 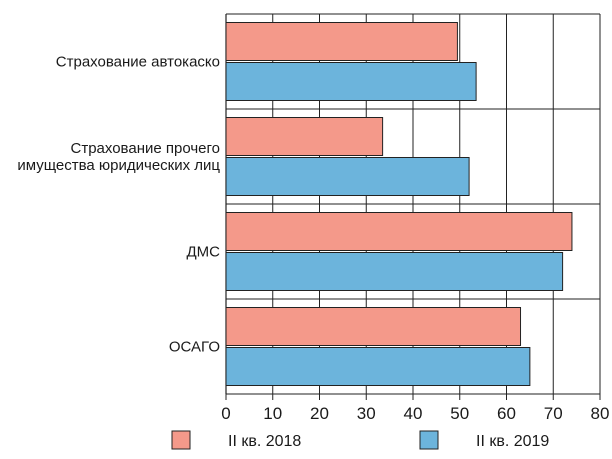 I want to click on x-axis-ticks: 0 10 20 30 40 50 60 70 80, so click(x=415, y=408).